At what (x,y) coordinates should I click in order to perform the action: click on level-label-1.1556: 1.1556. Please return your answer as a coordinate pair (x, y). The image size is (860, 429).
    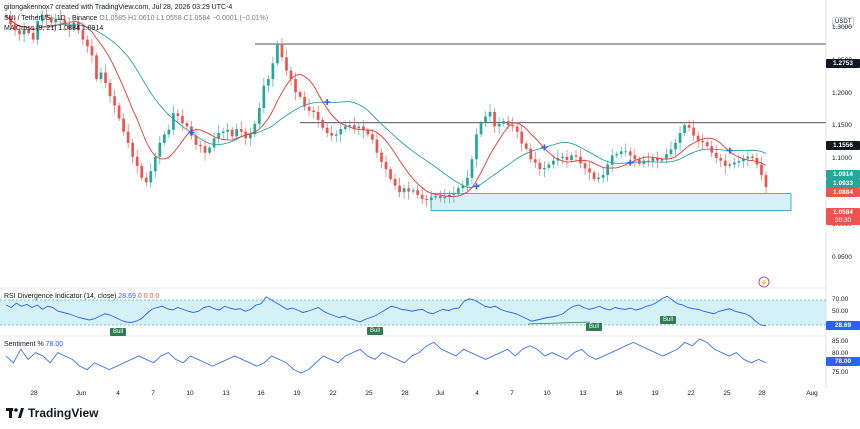
    Looking at the image, I should click on (843, 145).